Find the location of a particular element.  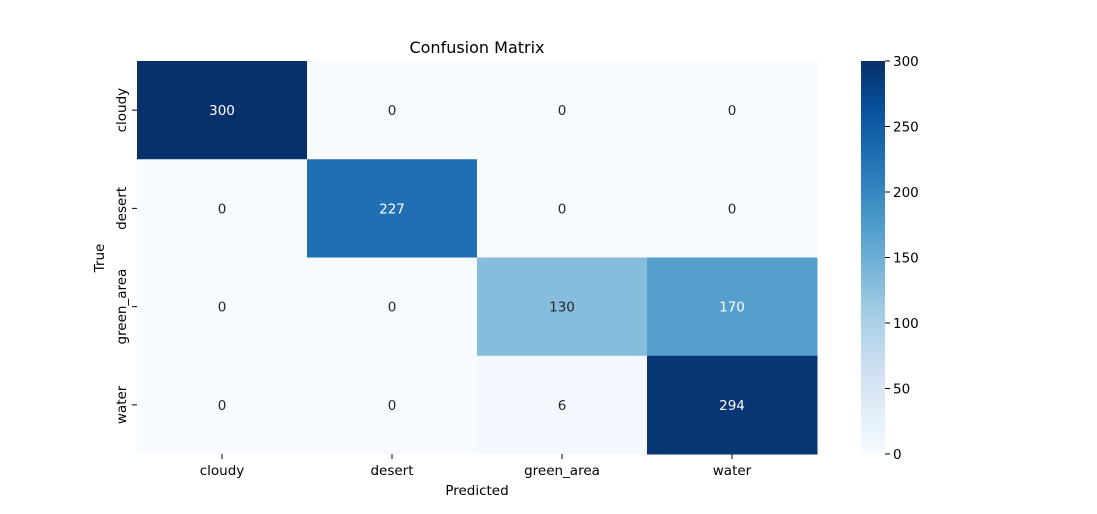

colorbar: 0 50 100 150 200 250 300 is located at coordinates (890, 258).